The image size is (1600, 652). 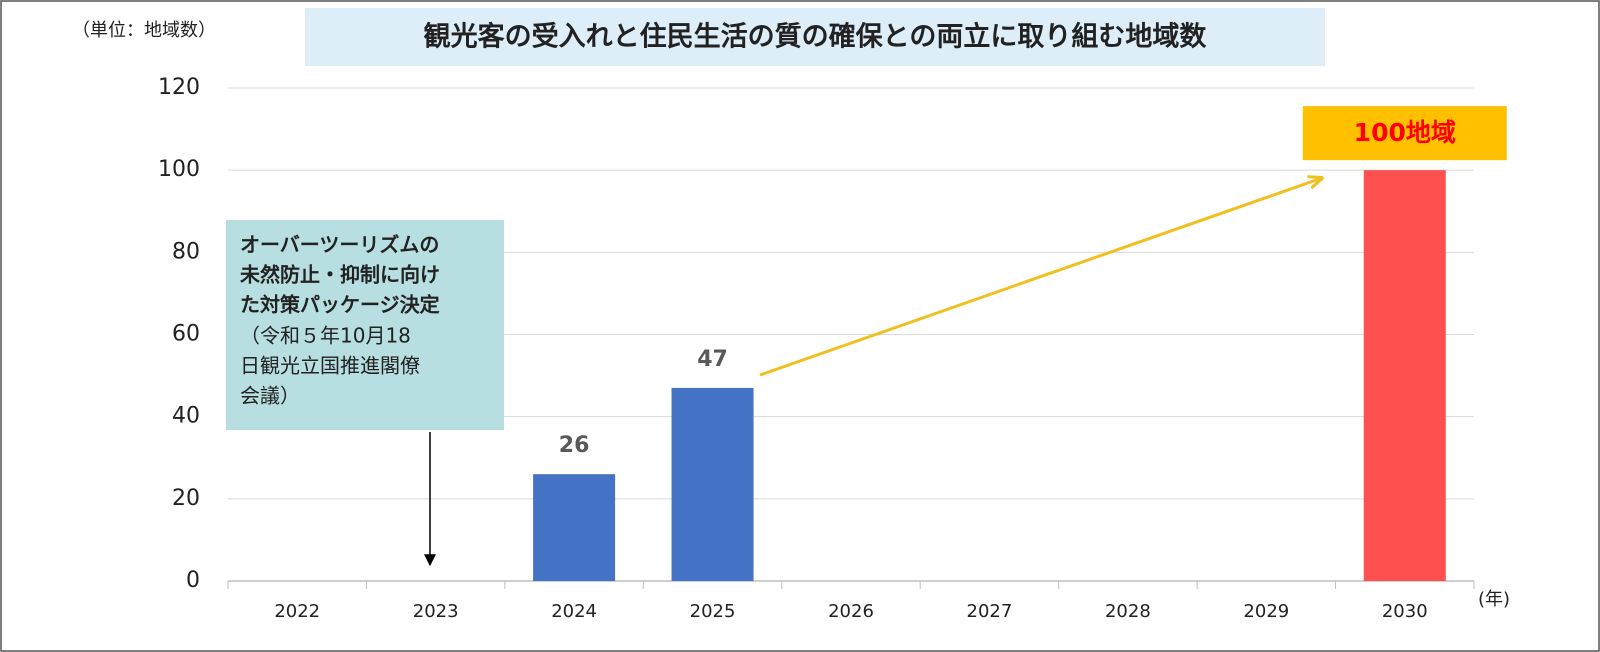 What do you see at coordinates (1040, 277) in the screenshot?
I see `trend-arrow` at bounding box center [1040, 277].